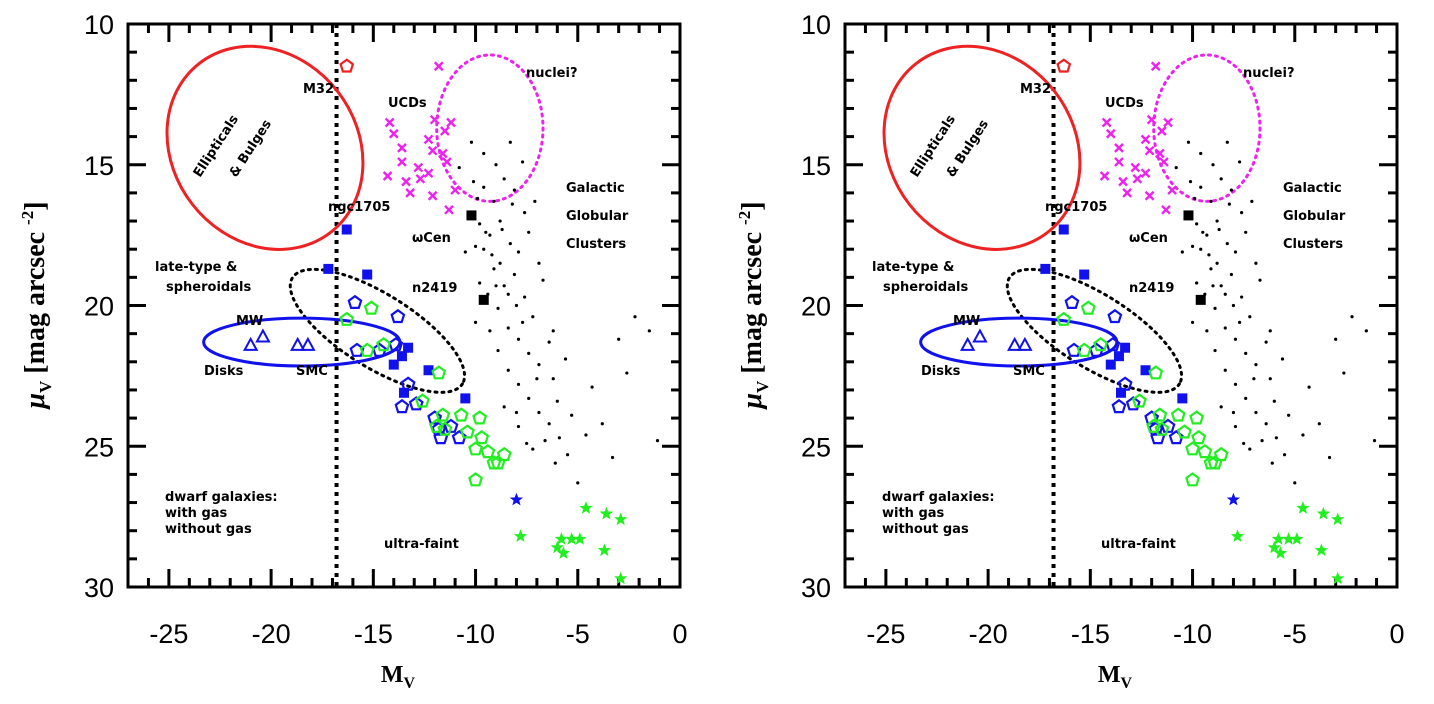  What do you see at coordinates (1029, 371) in the screenshot?
I see `annotation-smc: SMC` at bounding box center [1029, 371].